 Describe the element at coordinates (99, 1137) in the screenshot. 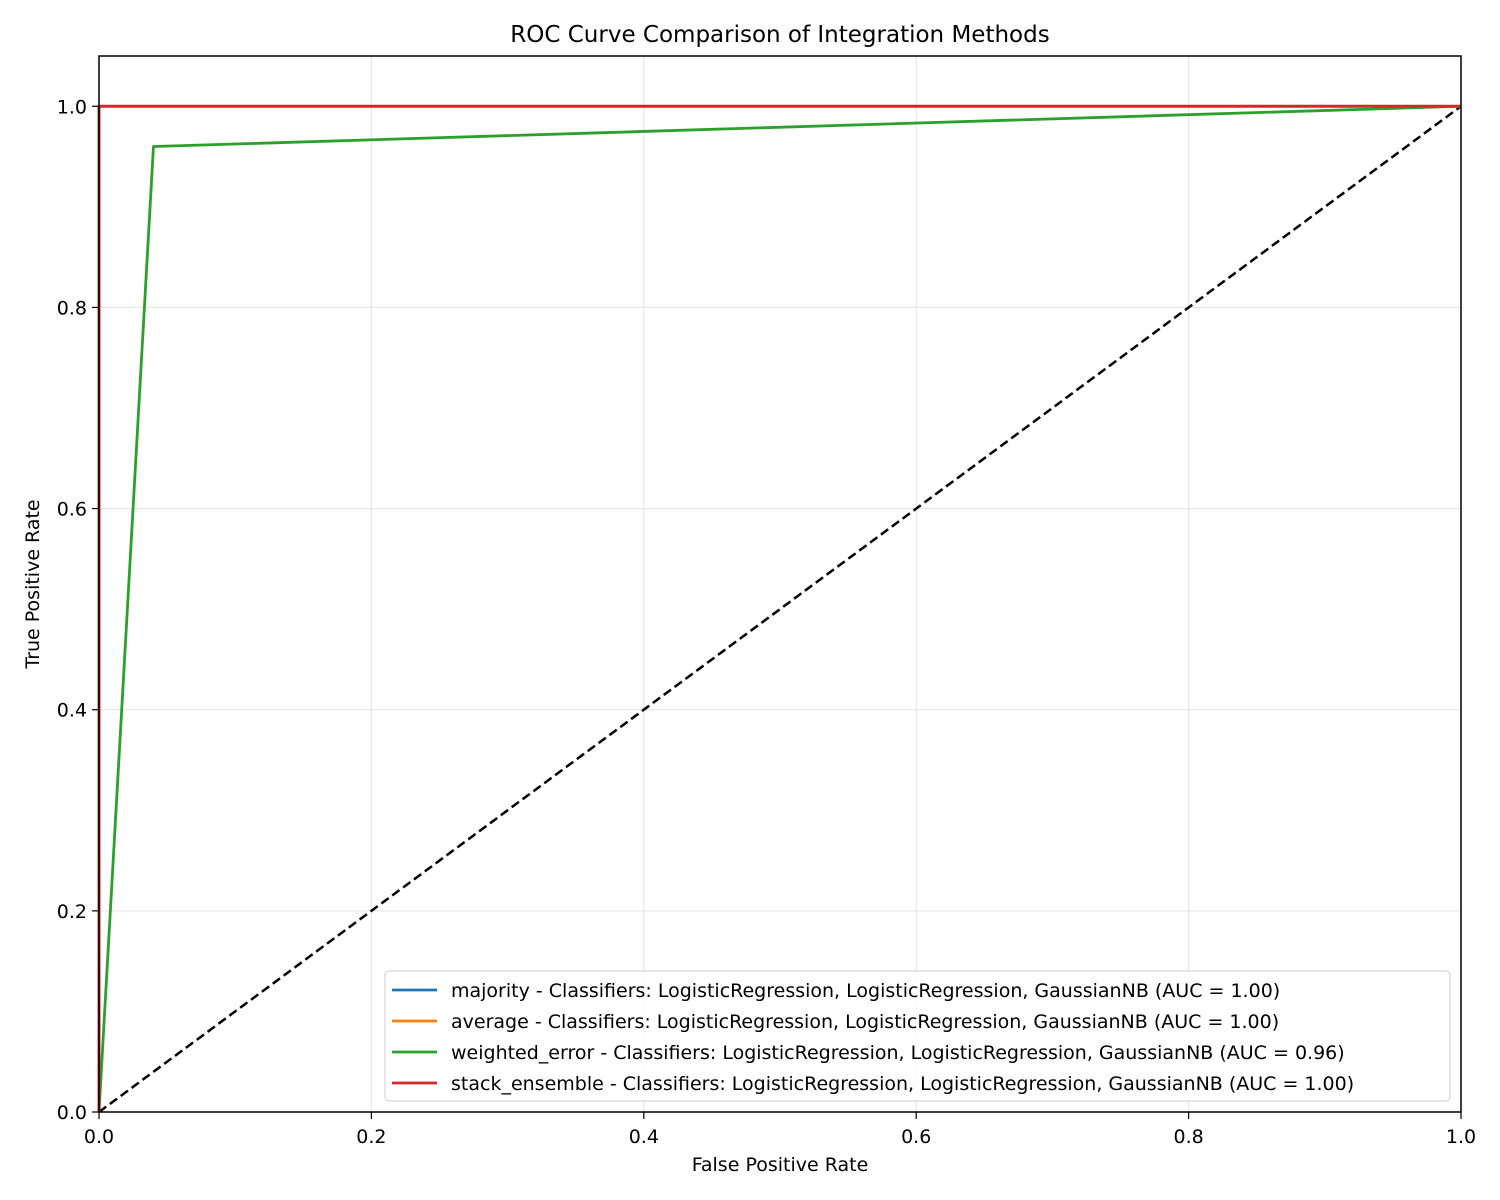

I see `x-tick-label-0: 0.0` at that location.